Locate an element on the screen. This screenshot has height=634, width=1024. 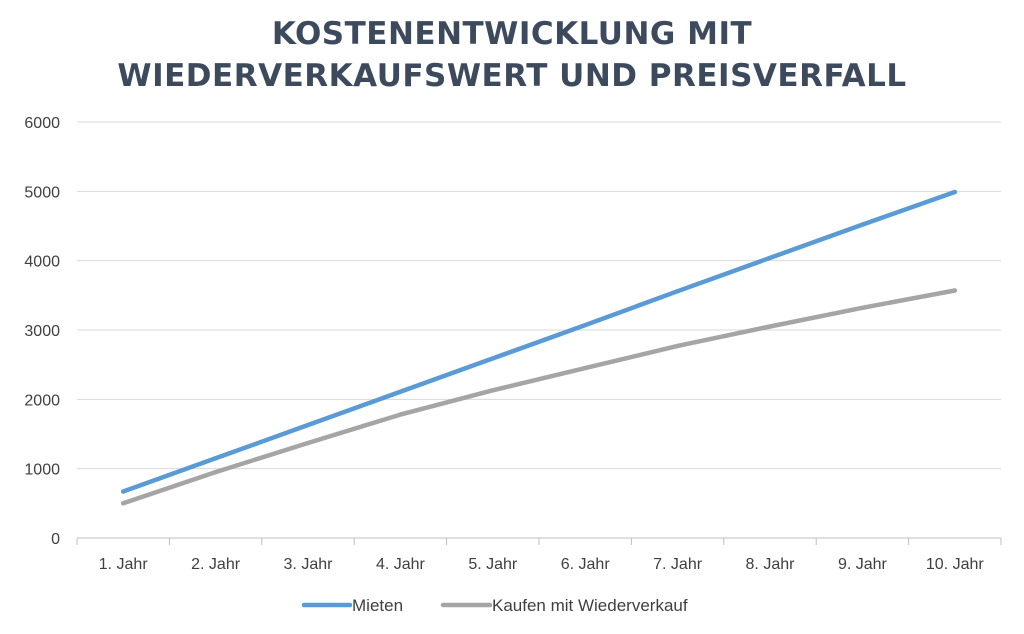
y-tick-label: 1000 is located at coordinates (42, 470).